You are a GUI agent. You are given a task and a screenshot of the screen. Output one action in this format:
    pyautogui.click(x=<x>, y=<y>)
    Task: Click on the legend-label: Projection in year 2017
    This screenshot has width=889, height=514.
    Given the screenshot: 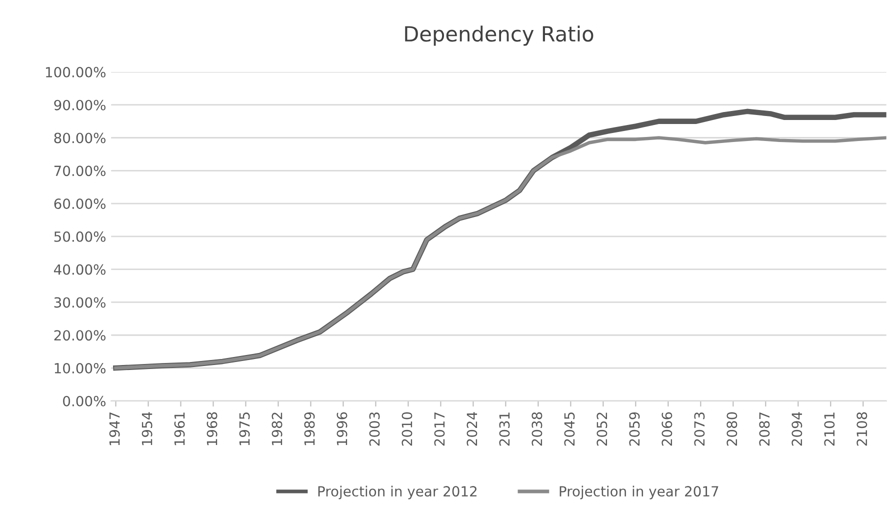 What is the action you would take?
    pyautogui.click(x=639, y=493)
    